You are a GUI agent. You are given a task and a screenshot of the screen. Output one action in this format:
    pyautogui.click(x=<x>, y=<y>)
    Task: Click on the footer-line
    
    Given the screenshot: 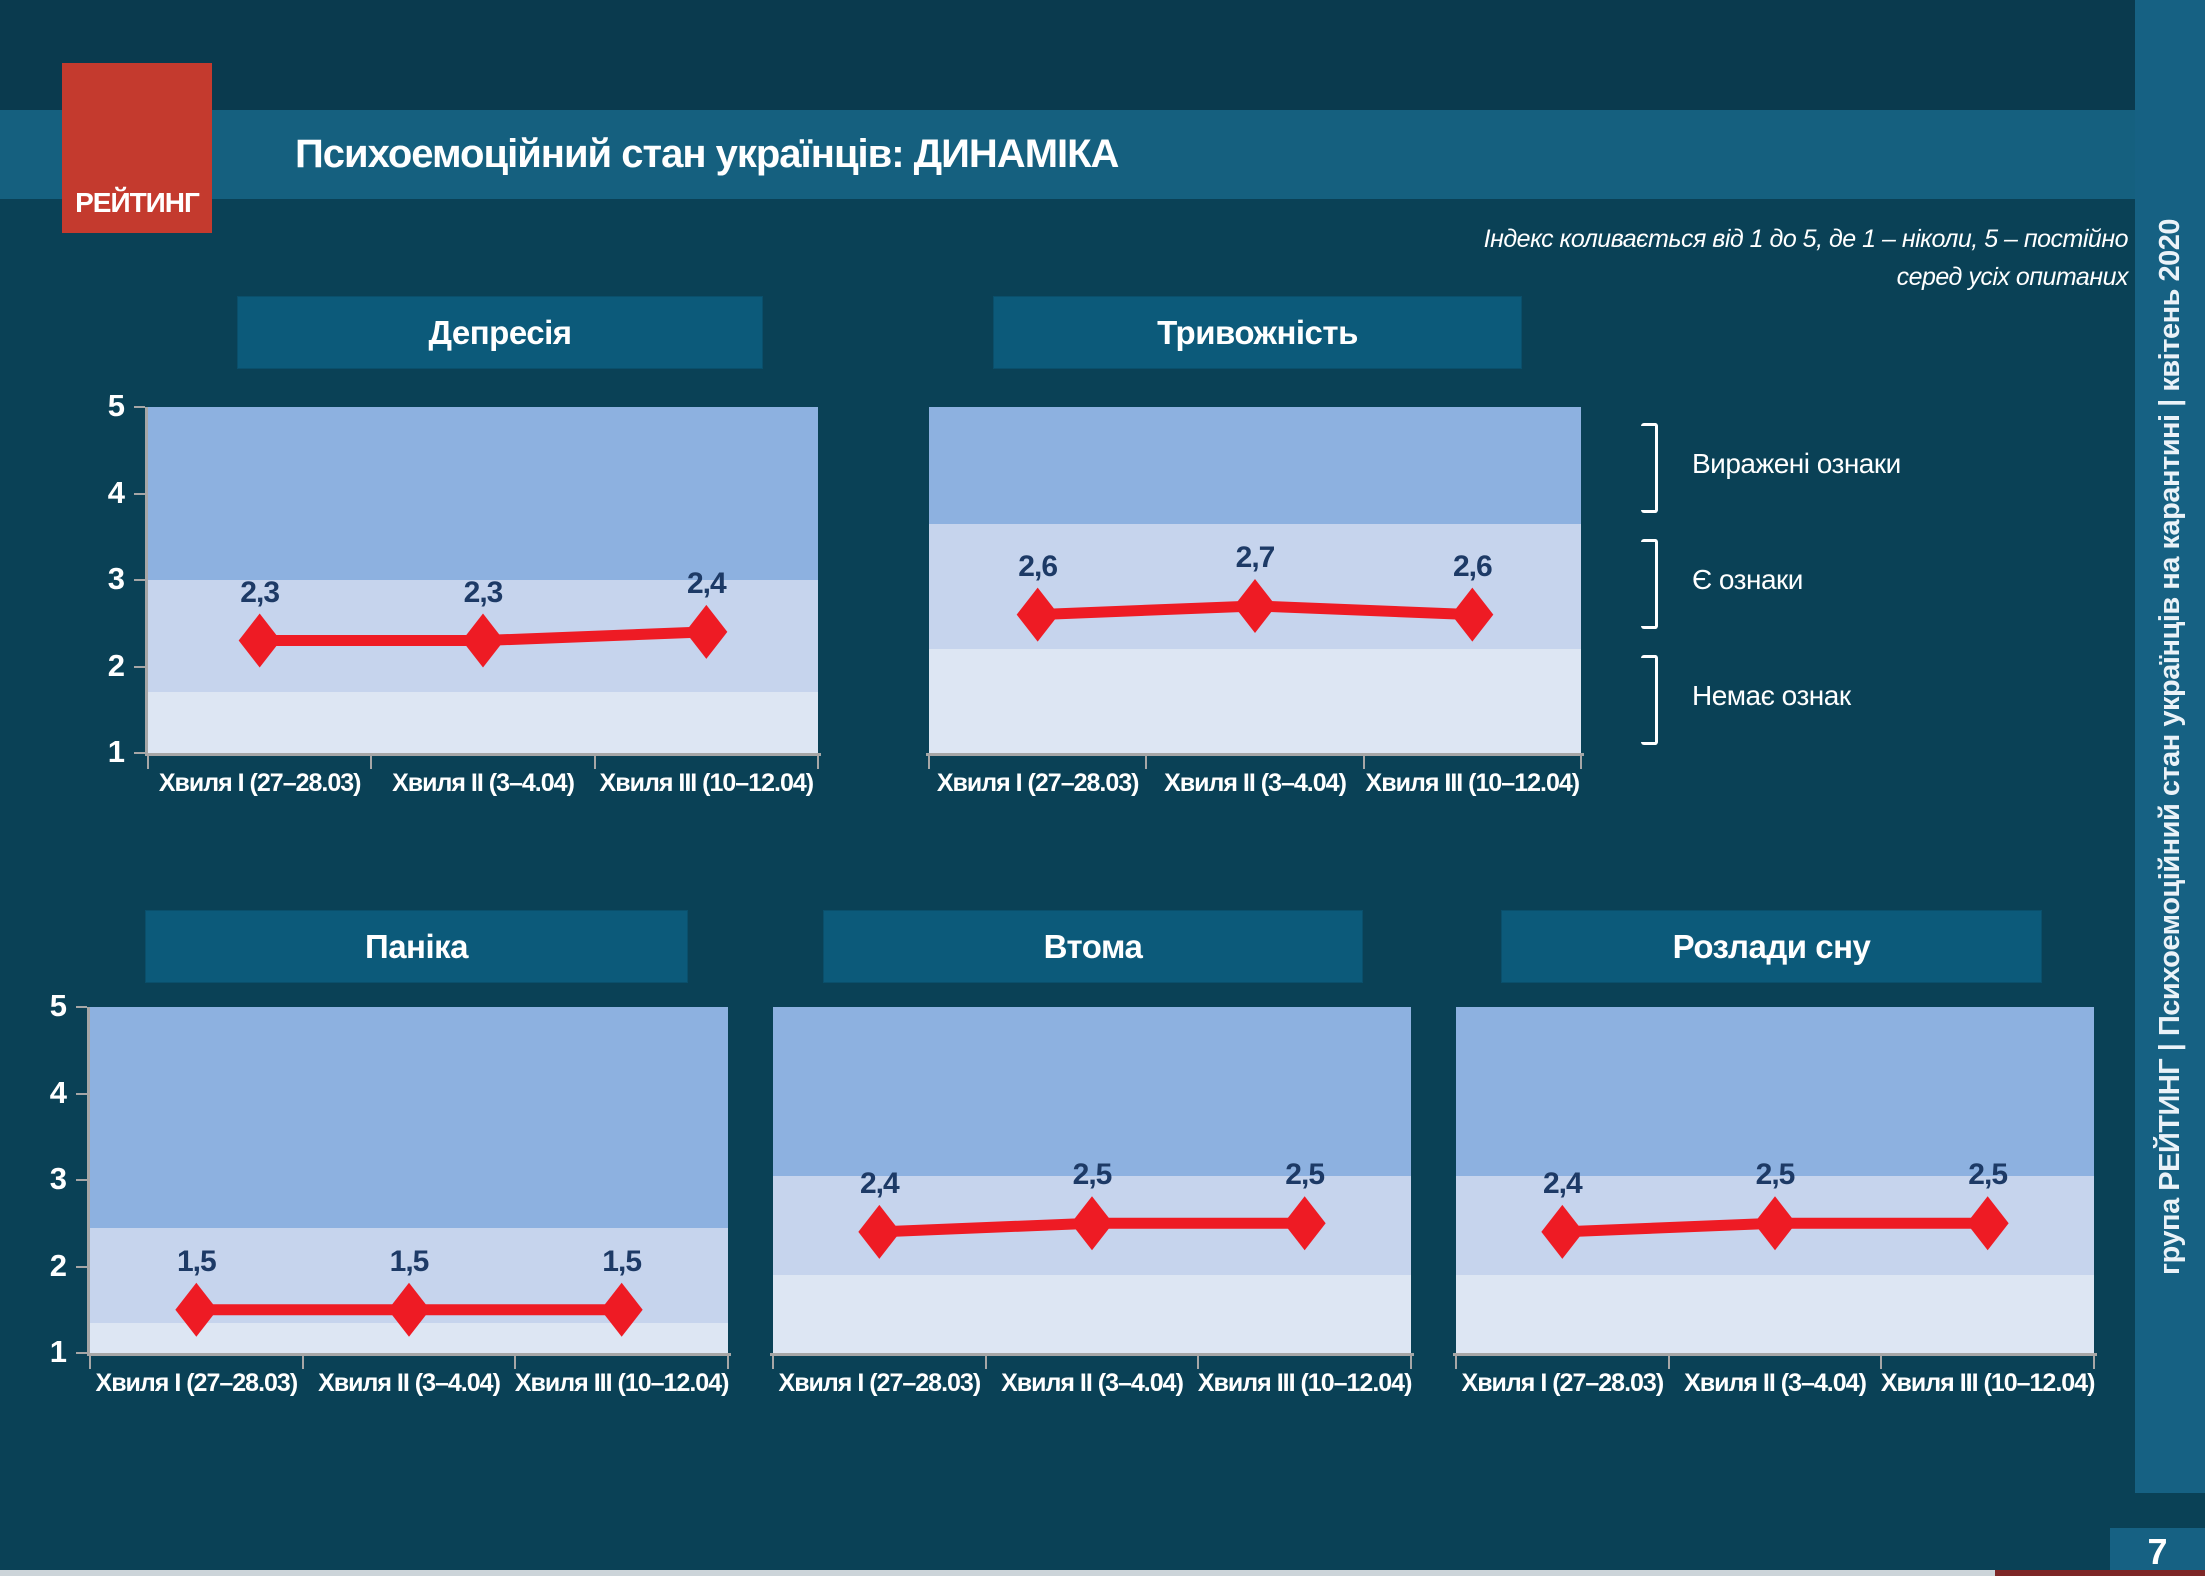 What is the action you would take?
    pyautogui.click(x=1102, y=1573)
    